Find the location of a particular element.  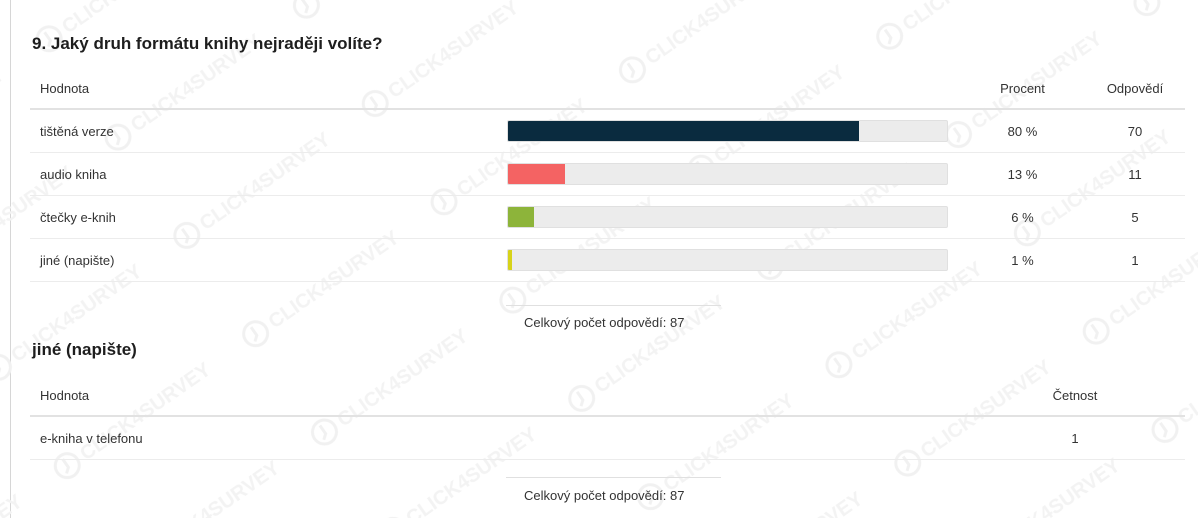

table-row: e-kniha v telefonu 1 is located at coordinates (607, 438).